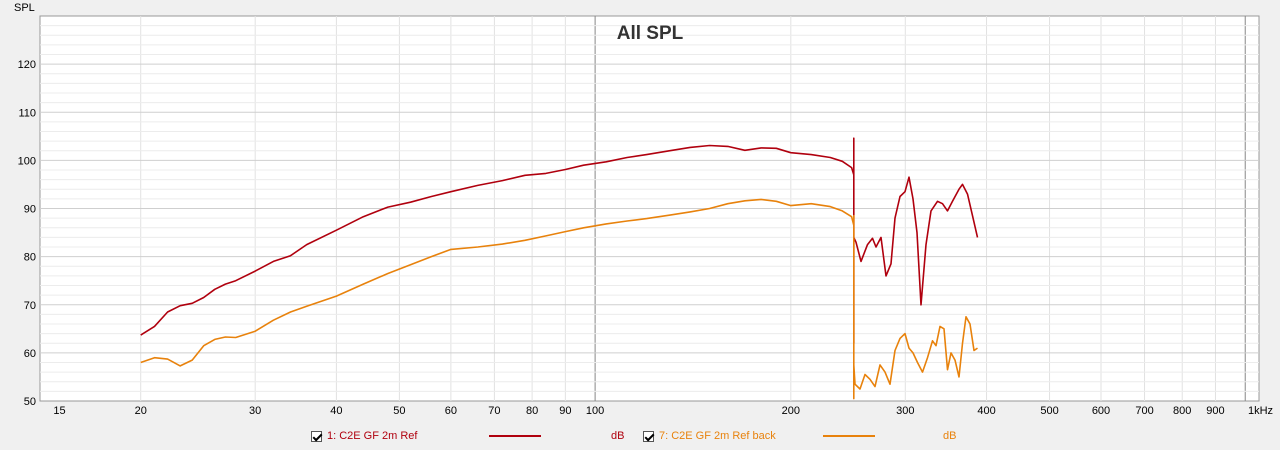  Describe the element at coordinates (30, 210) in the screenshot. I see `y-tick-label: 90` at that location.